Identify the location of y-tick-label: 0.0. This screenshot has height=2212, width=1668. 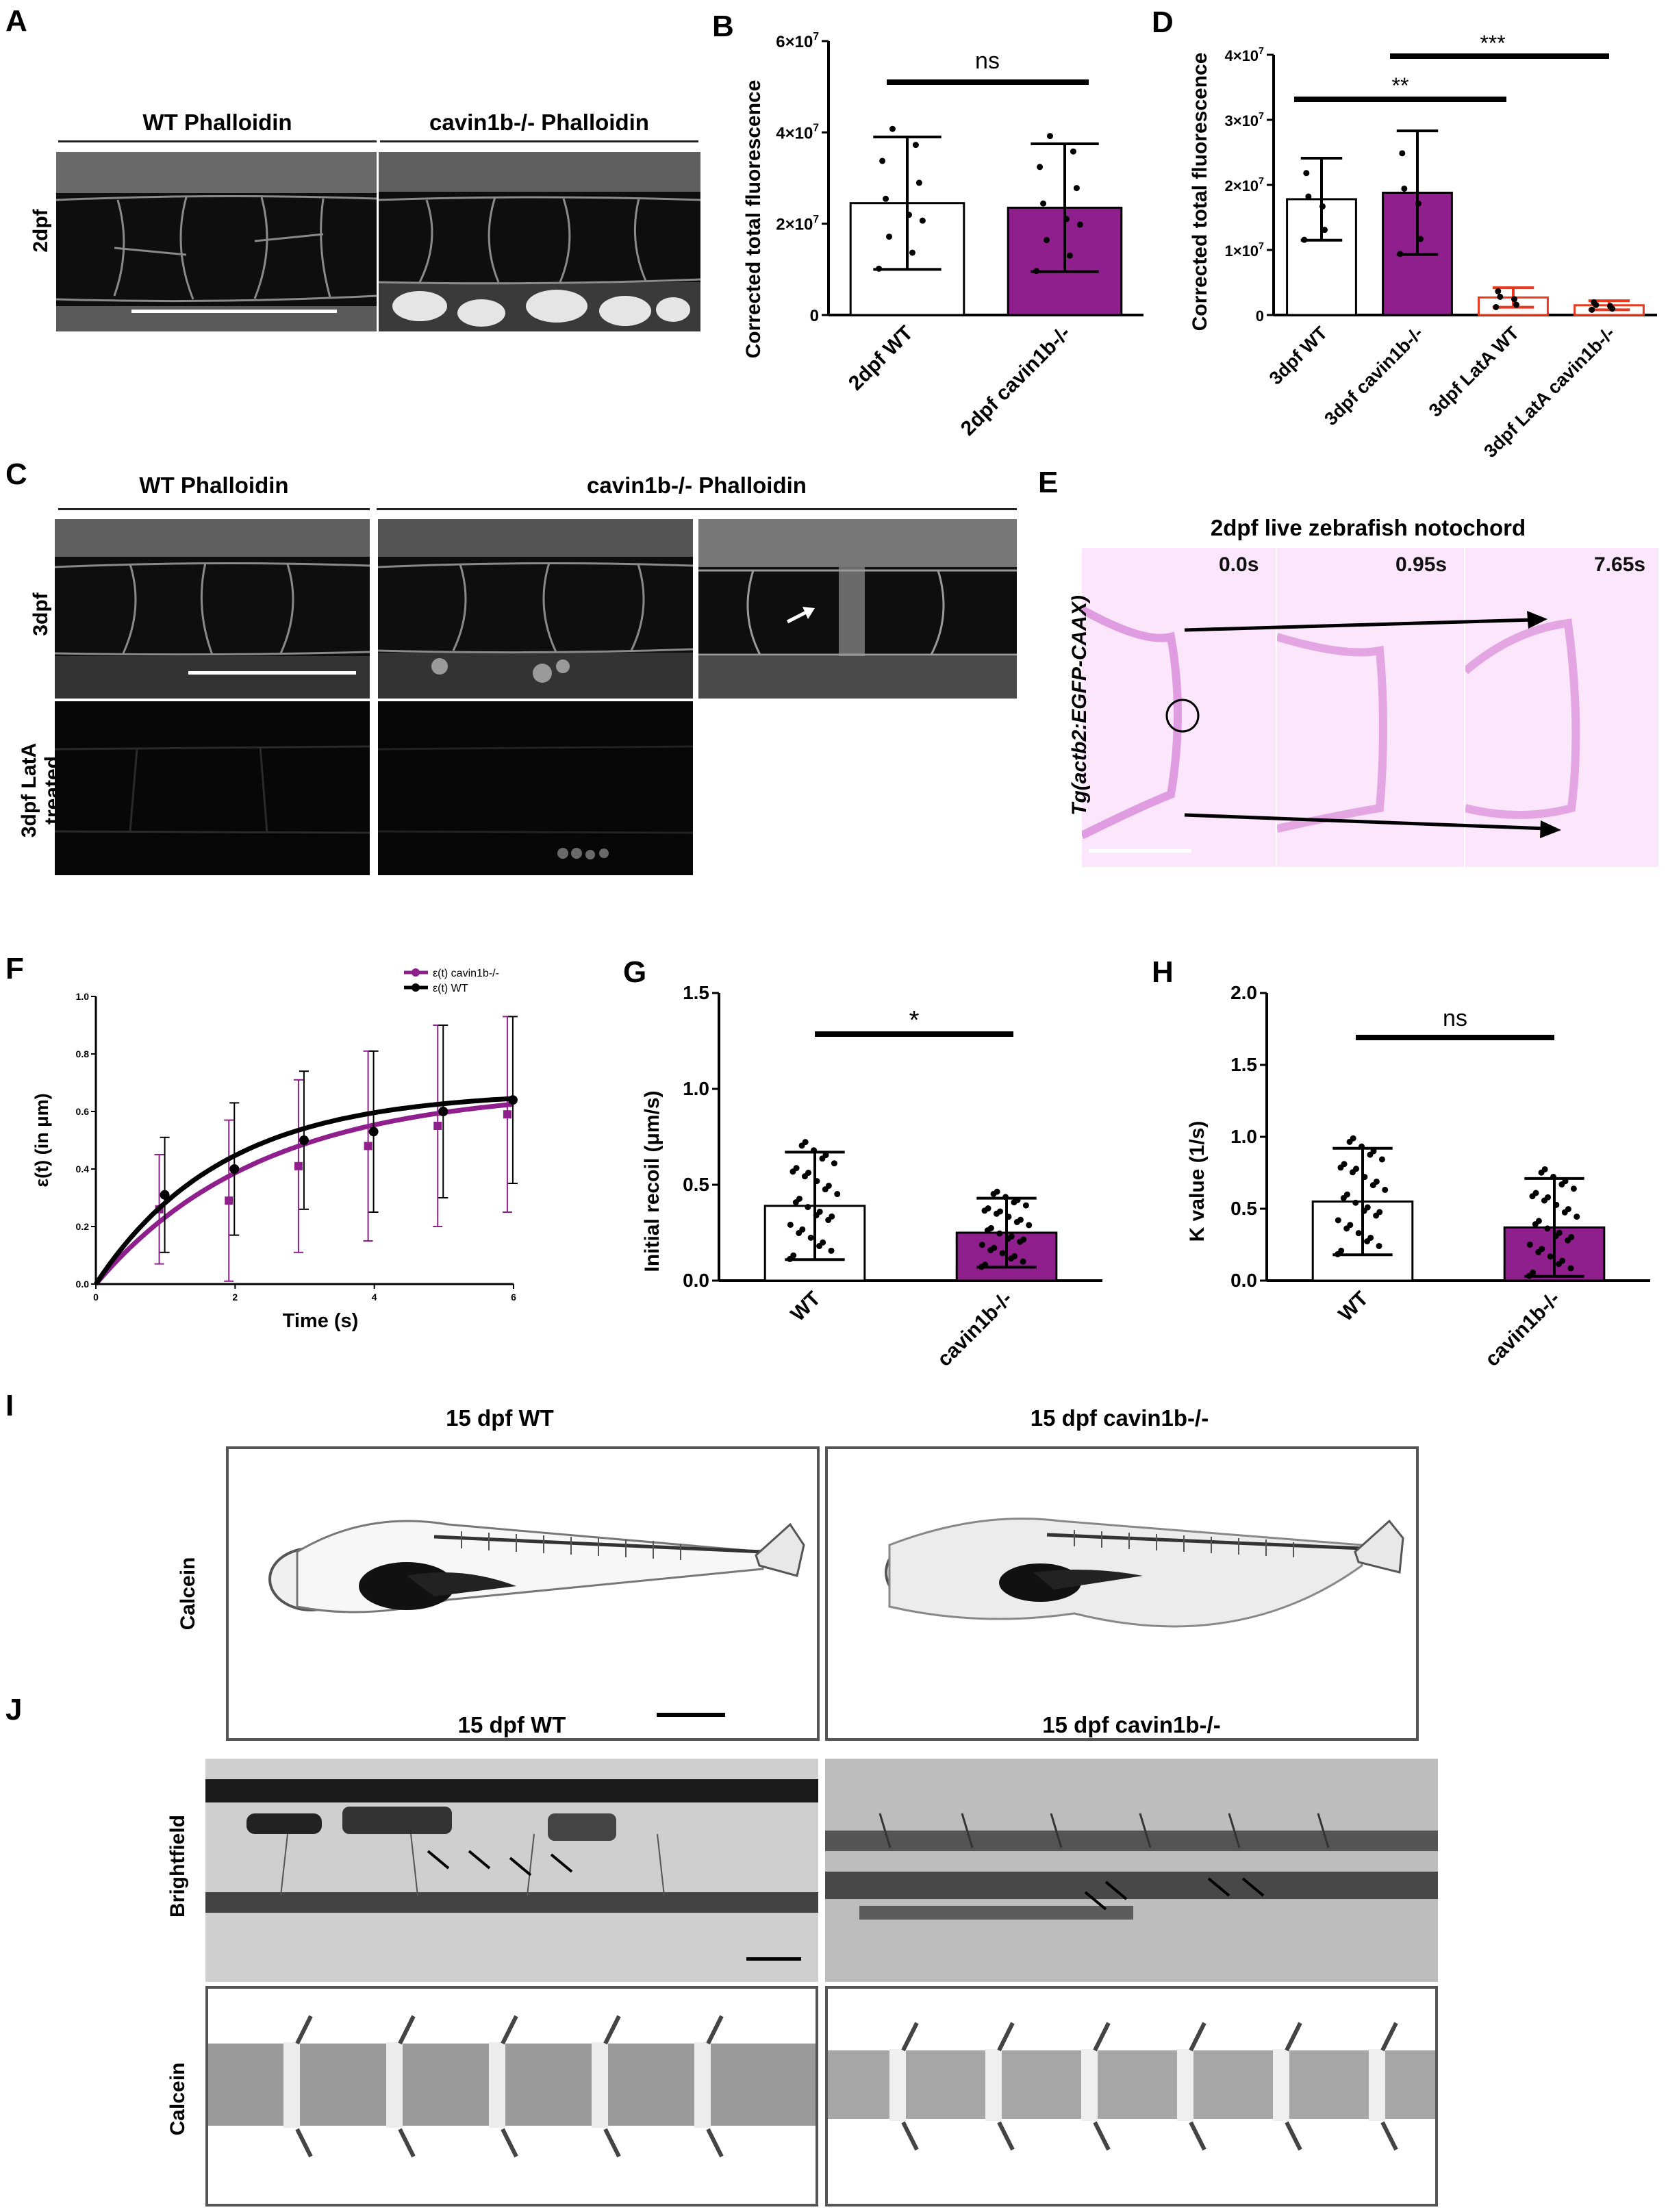
(696, 1280).